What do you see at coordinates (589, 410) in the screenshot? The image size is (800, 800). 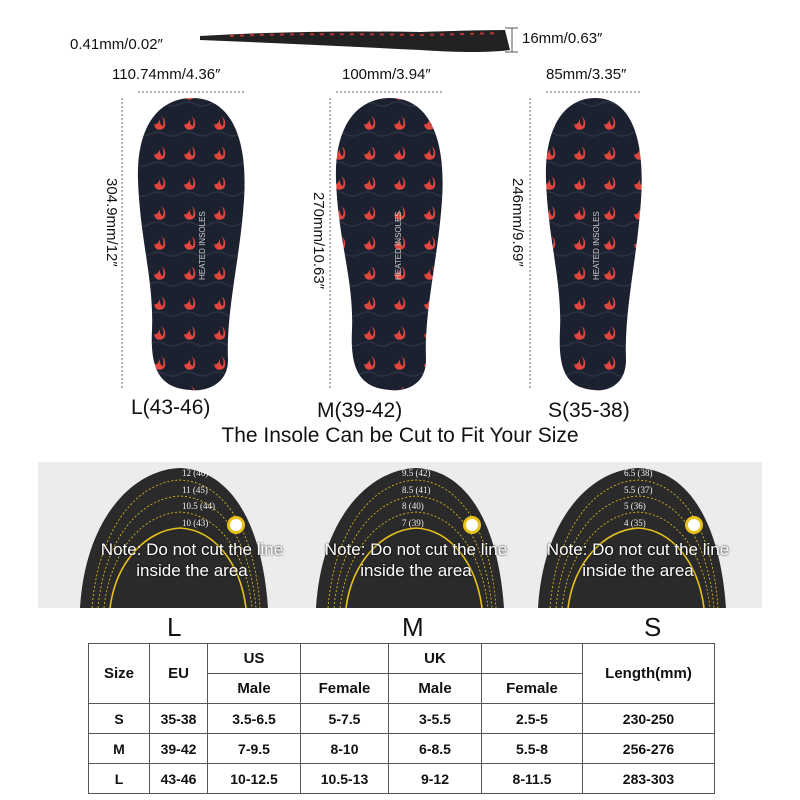 I see `s-size-label: S(35-38)` at bounding box center [589, 410].